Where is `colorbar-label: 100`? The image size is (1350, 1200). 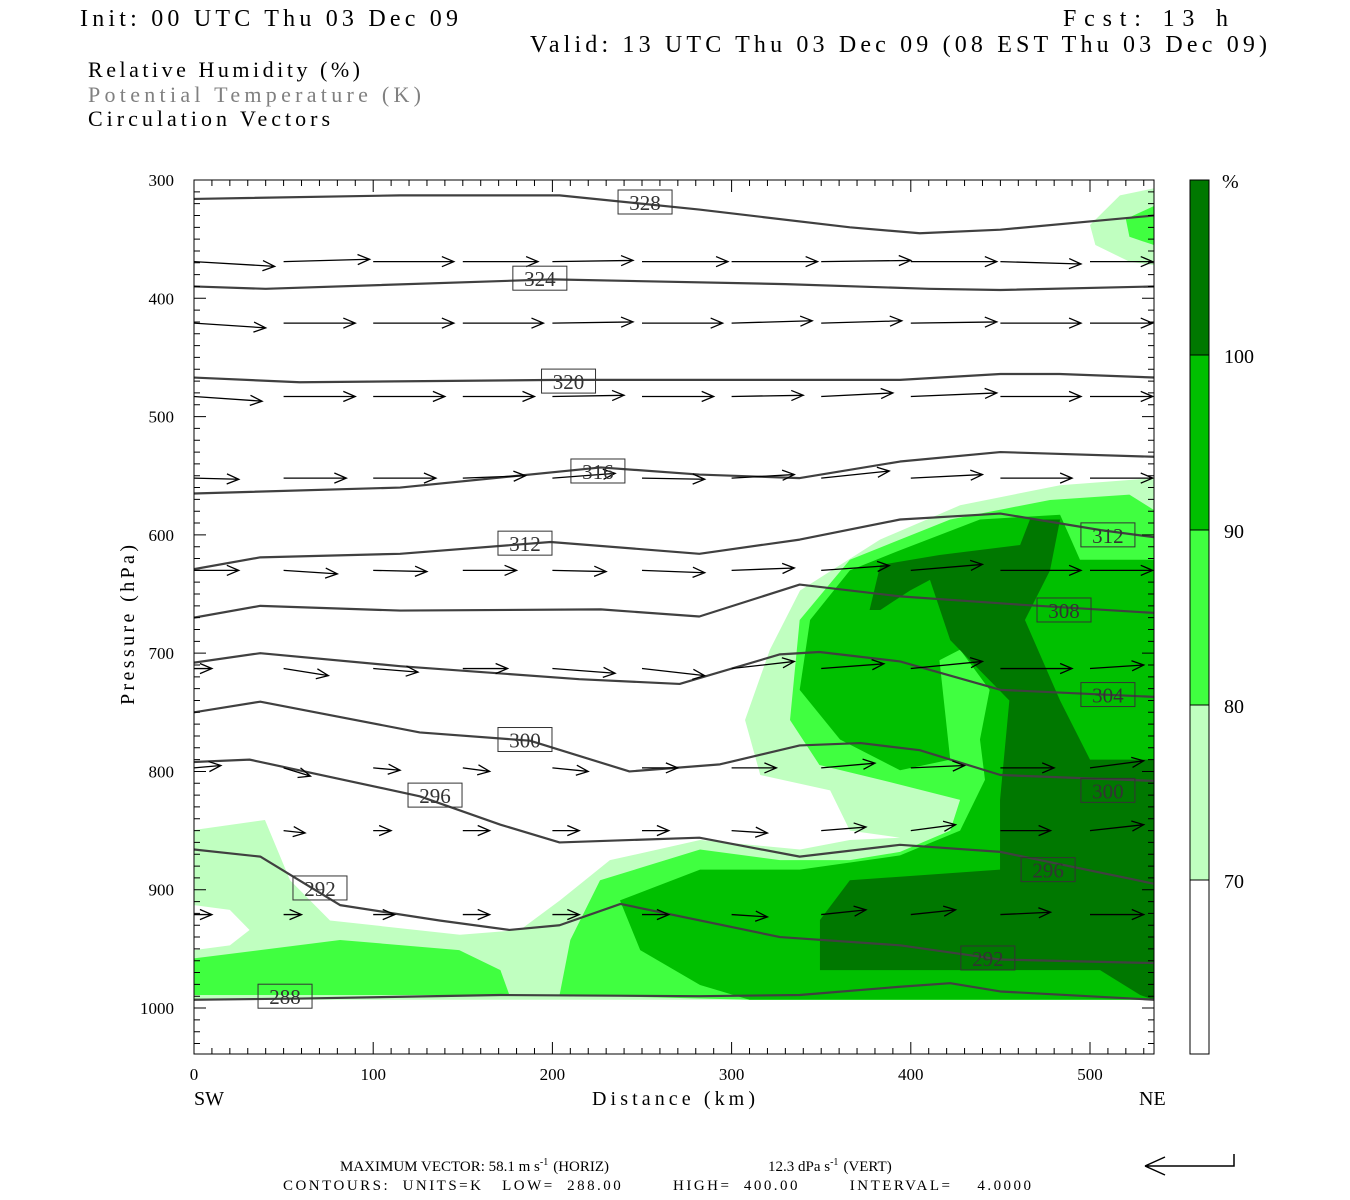 colorbar-label: 100 is located at coordinates (1239, 357).